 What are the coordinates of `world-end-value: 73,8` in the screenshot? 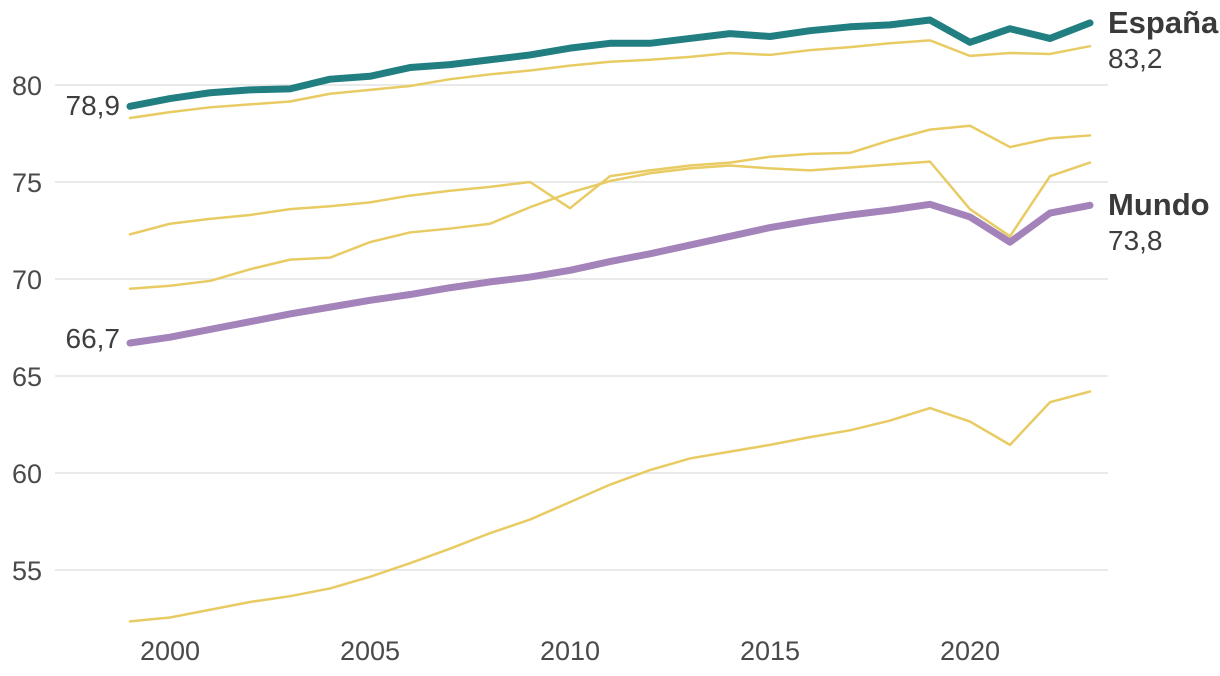 It's located at (1135, 240).